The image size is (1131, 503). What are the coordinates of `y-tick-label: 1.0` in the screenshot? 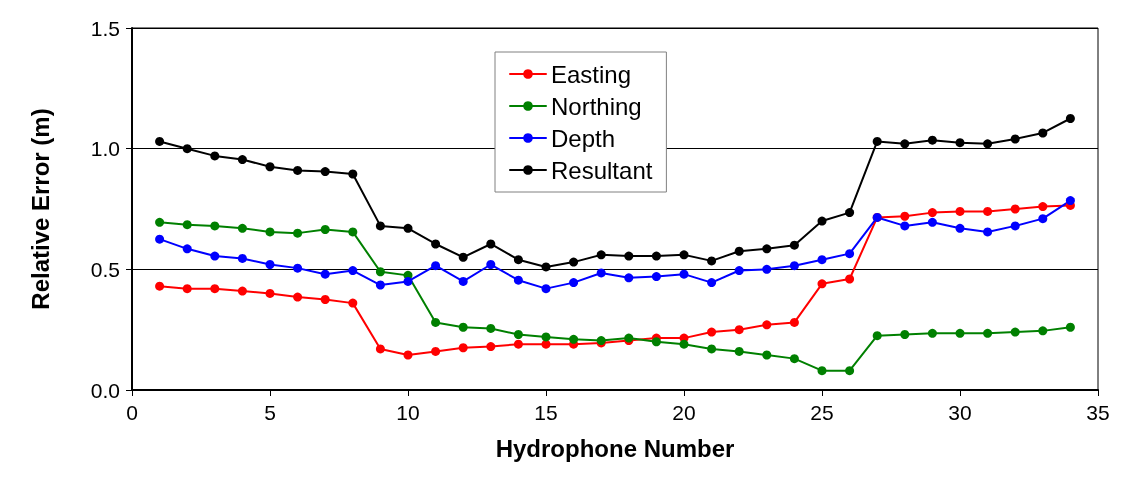 It's located at (105, 149).